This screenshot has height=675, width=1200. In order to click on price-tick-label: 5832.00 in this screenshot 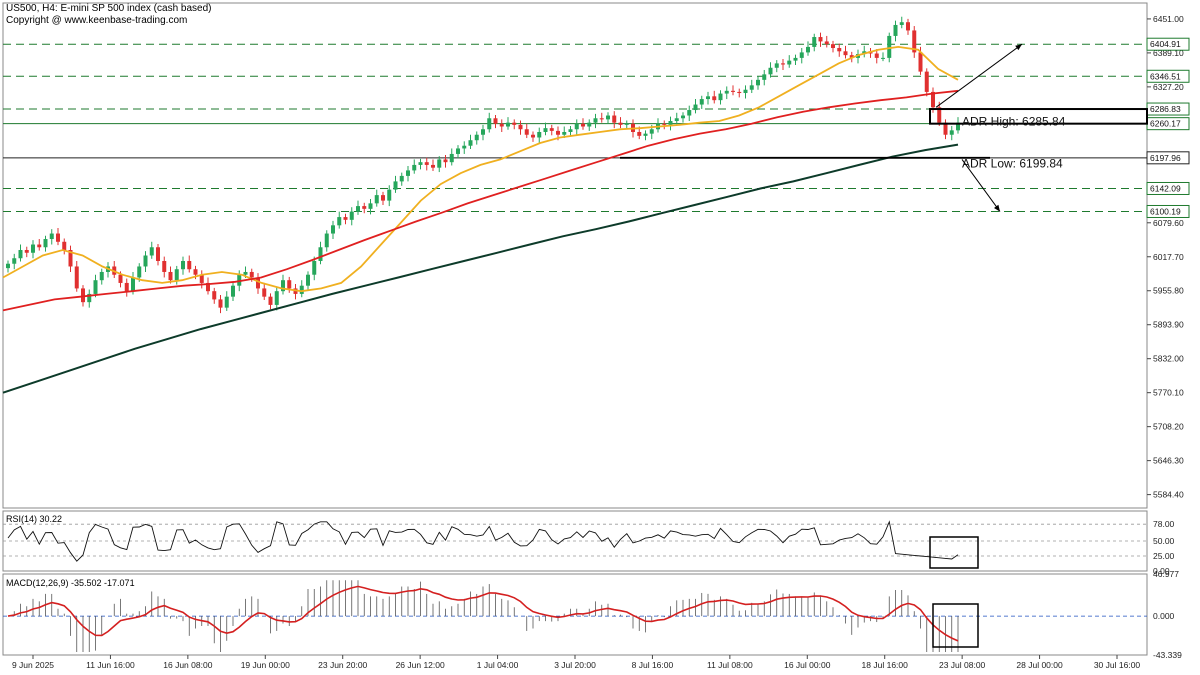, I will do `click(1168, 359)`.